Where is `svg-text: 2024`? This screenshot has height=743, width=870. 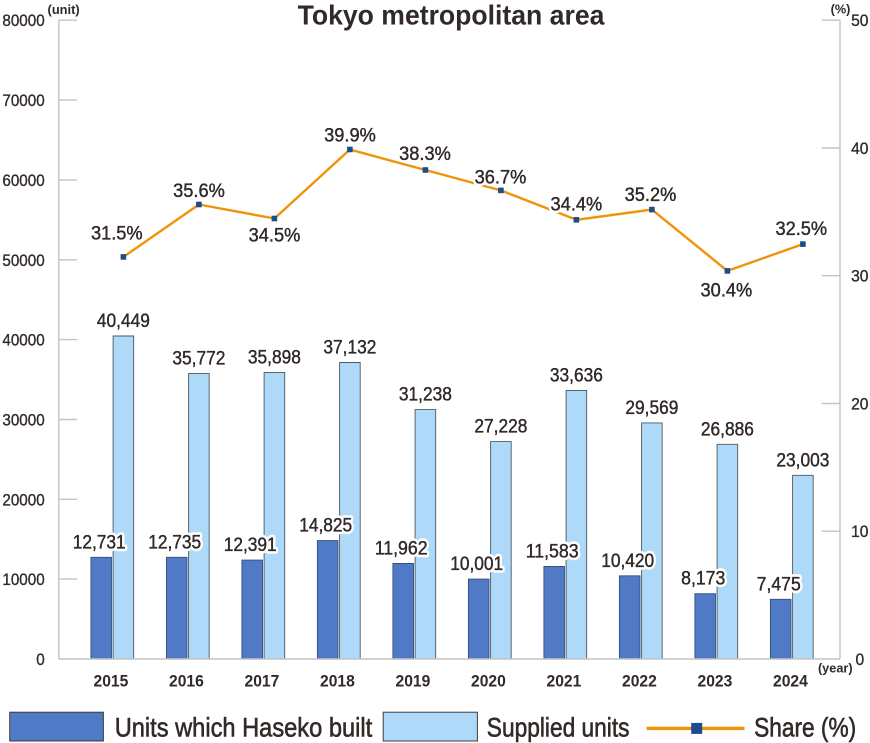
svg-text: 2024 is located at coordinates (790, 681).